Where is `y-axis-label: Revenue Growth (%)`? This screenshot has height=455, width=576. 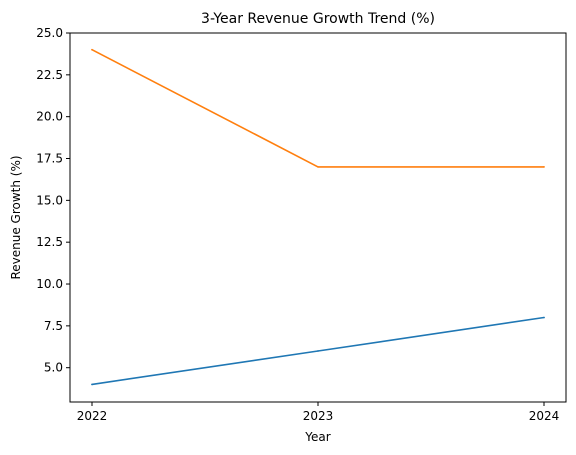 y-axis-label: Revenue Growth (%) is located at coordinates (16, 217).